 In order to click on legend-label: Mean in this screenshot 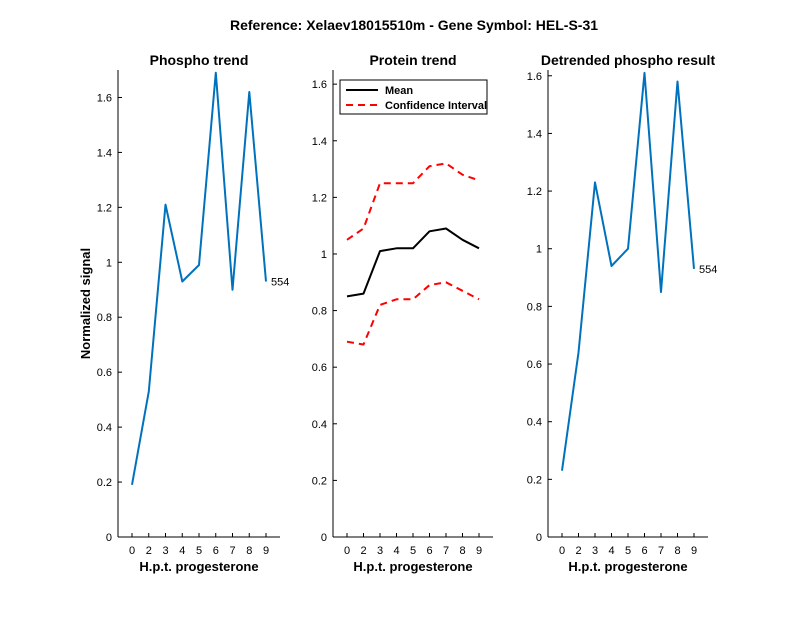, I will do `click(399, 91)`.